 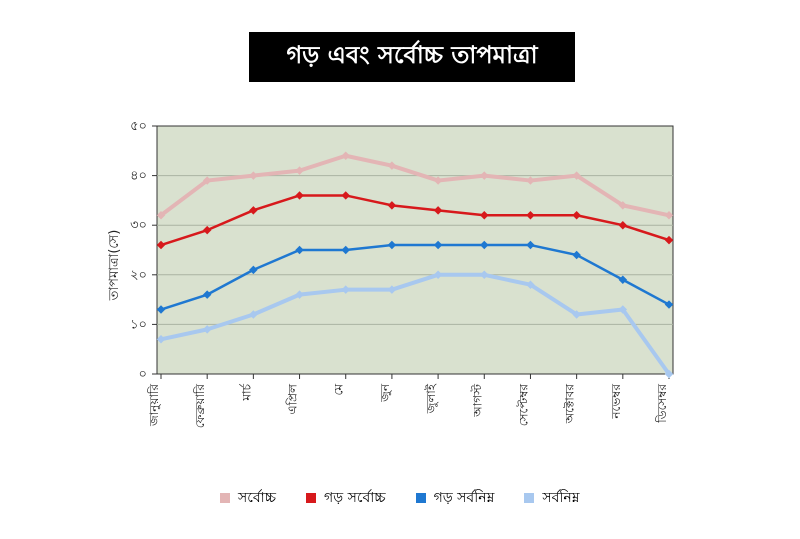 What do you see at coordinates (138, 225) in the screenshot?
I see `y-tick-label: ৩০` at bounding box center [138, 225].